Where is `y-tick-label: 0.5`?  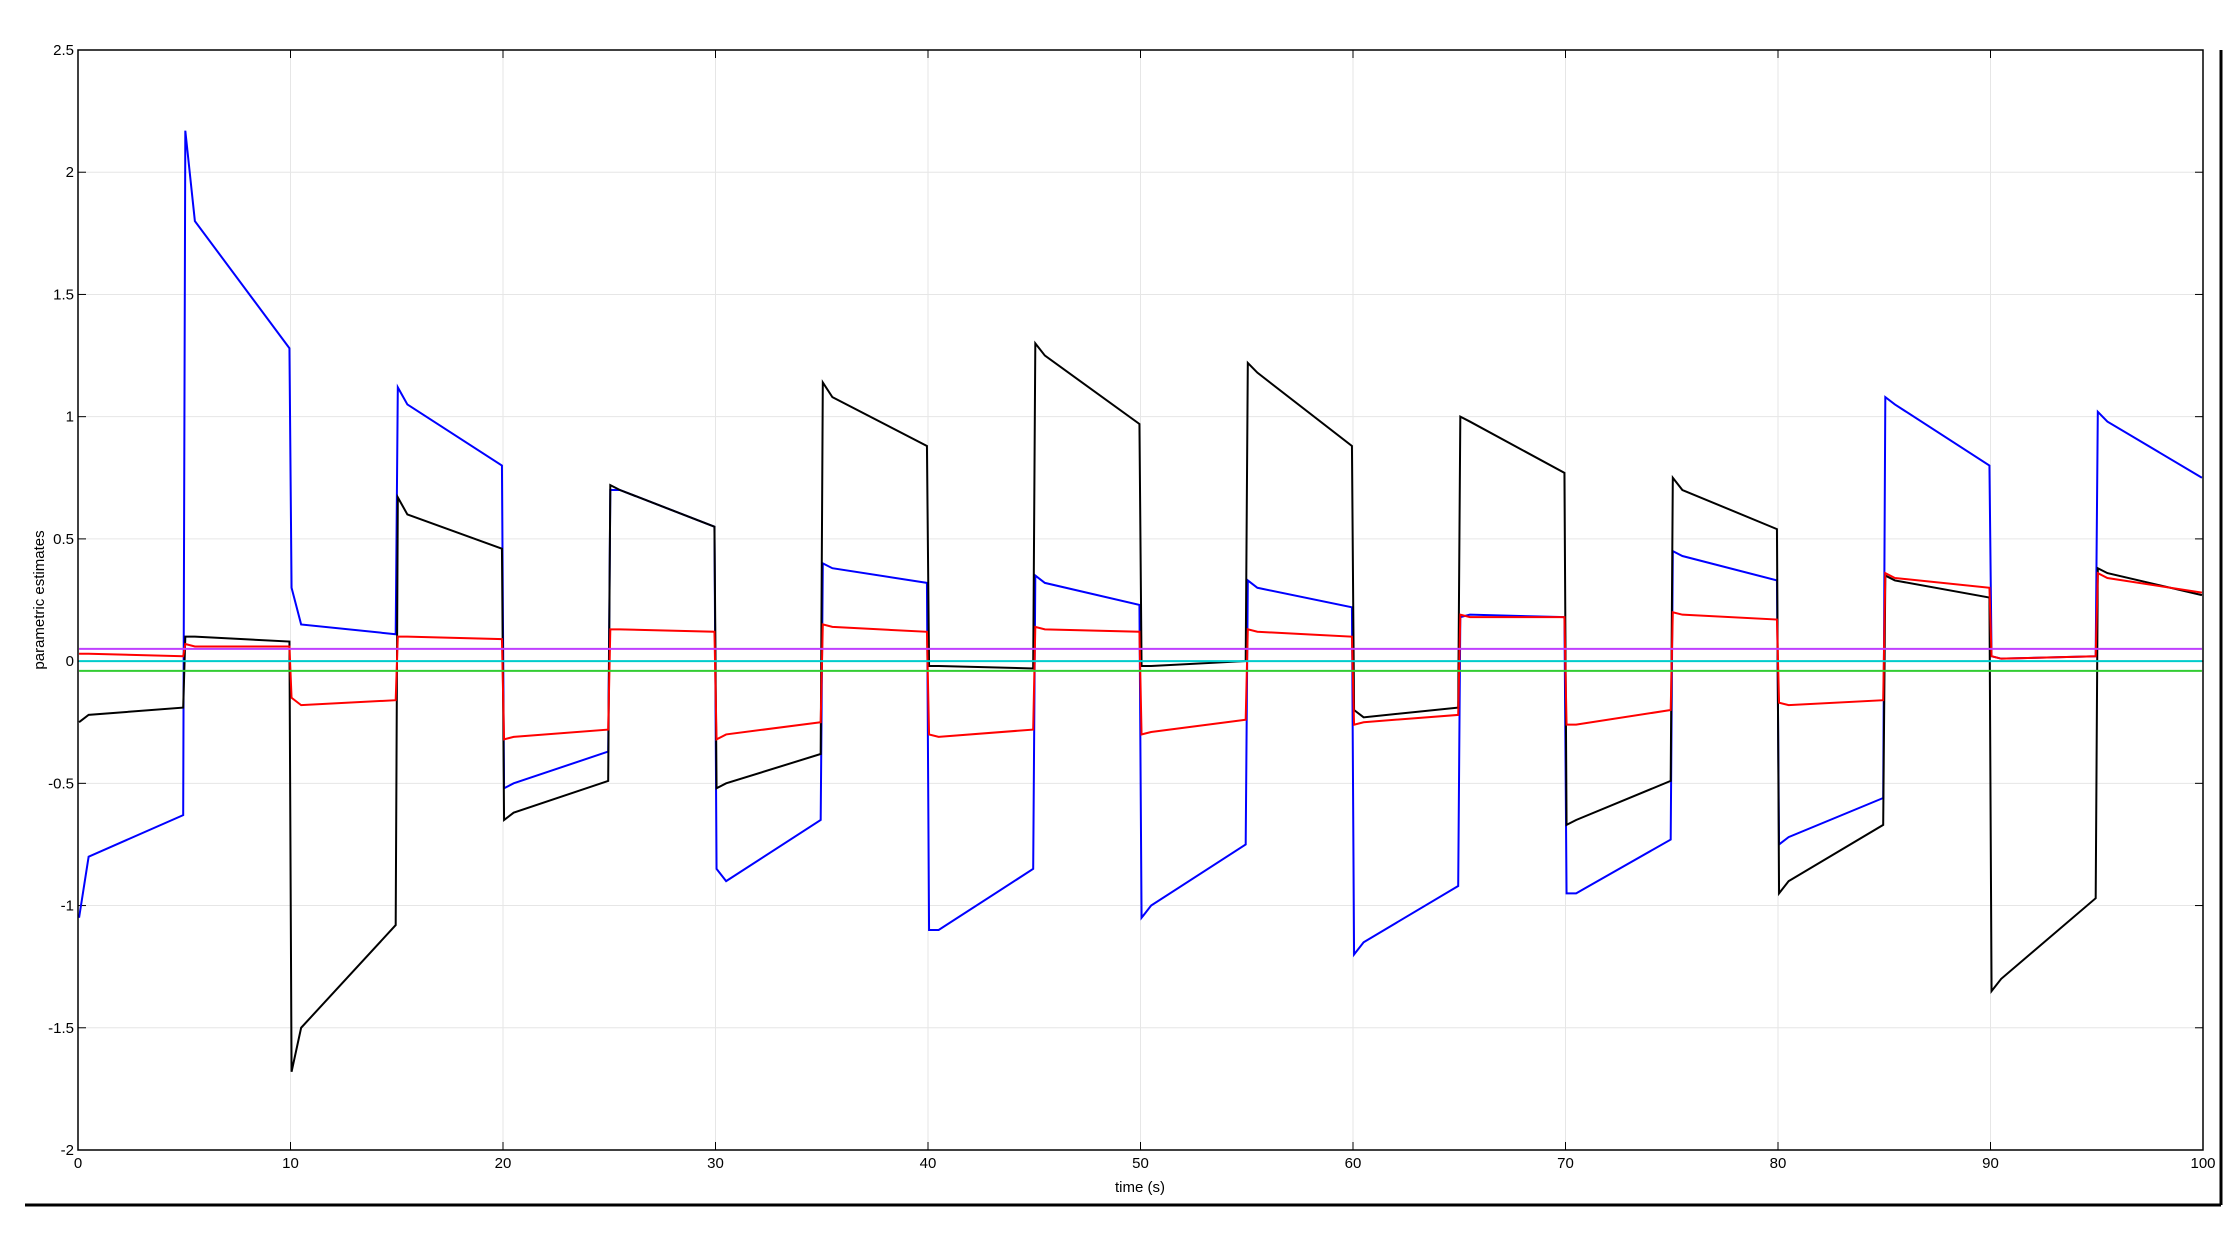
y-tick-label: 0.5 is located at coordinates (63, 539).